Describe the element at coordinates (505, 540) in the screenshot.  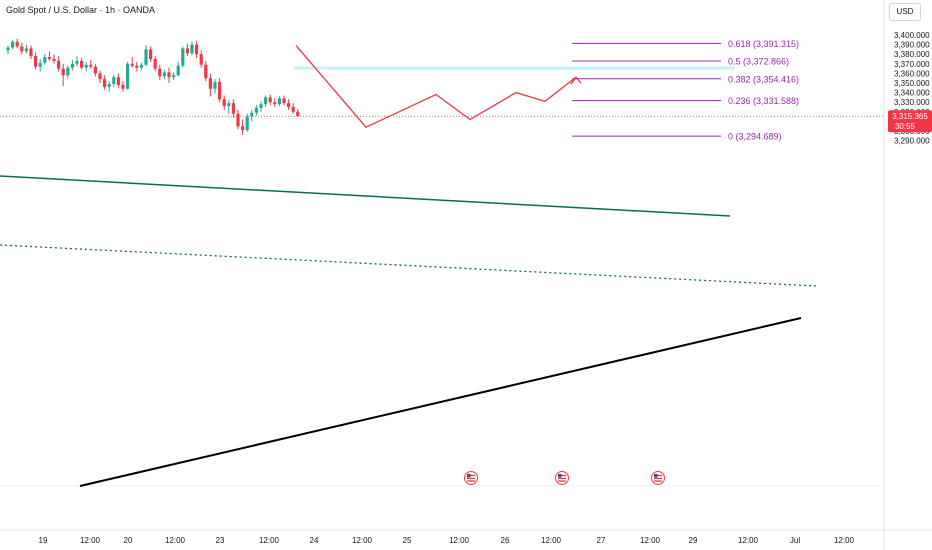
I see `time-tick-label: 26` at that location.